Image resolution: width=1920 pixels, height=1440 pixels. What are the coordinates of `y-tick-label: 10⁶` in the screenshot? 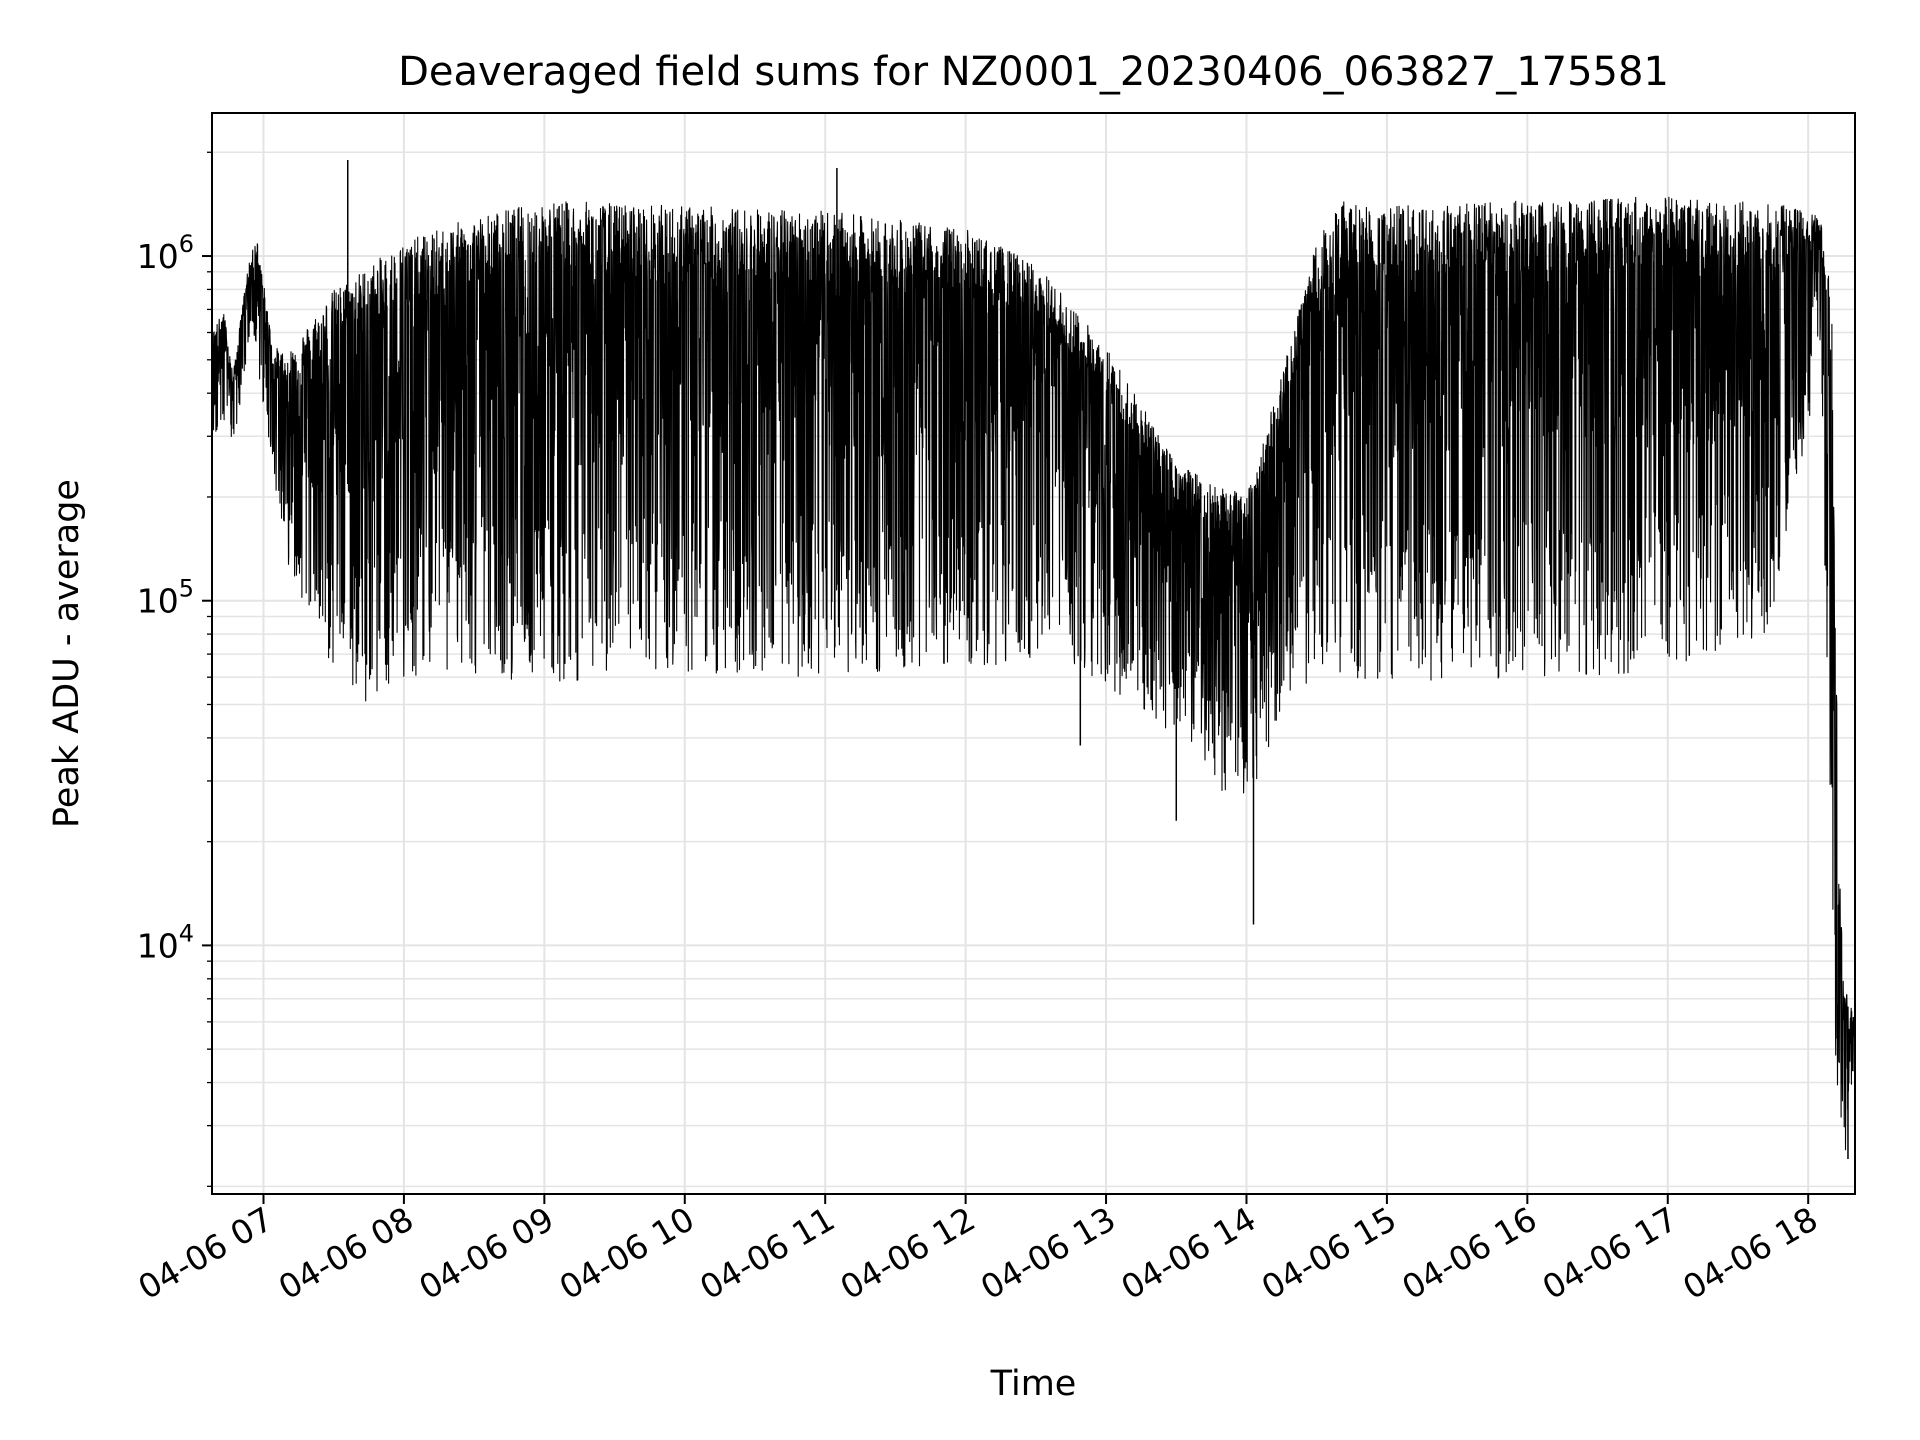 It's located at (165, 253).